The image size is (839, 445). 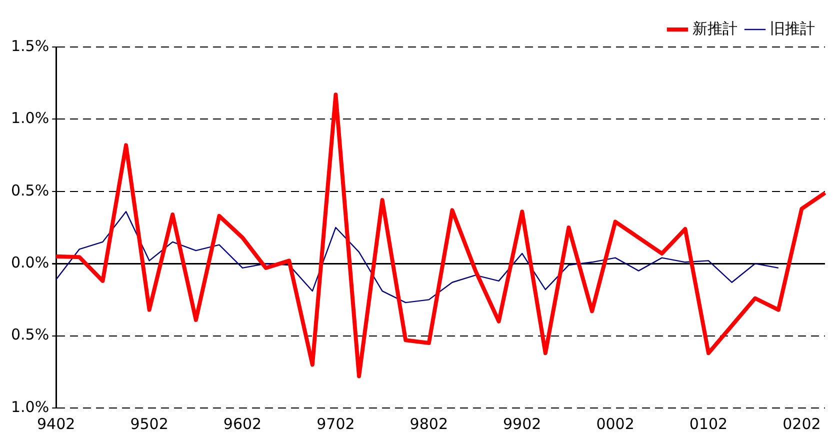 What do you see at coordinates (429, 423) in the screenshot?
I see `x-tick-label: 9802` at bounding box center [429, 423].